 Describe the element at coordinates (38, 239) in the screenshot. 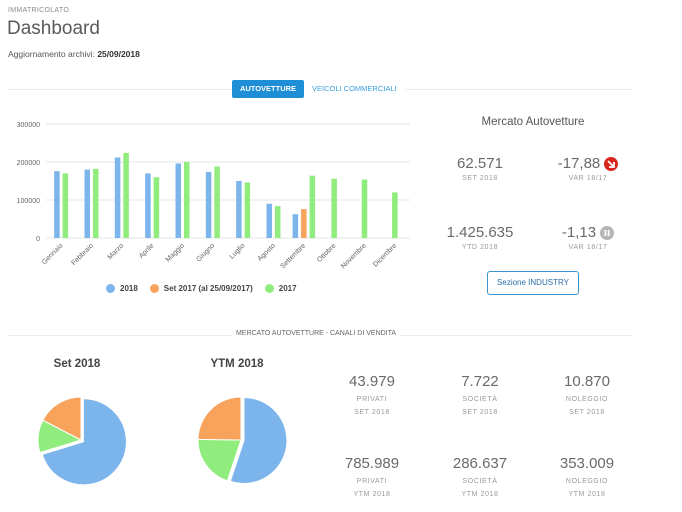

I see `y-tick-label: 0` at that location.